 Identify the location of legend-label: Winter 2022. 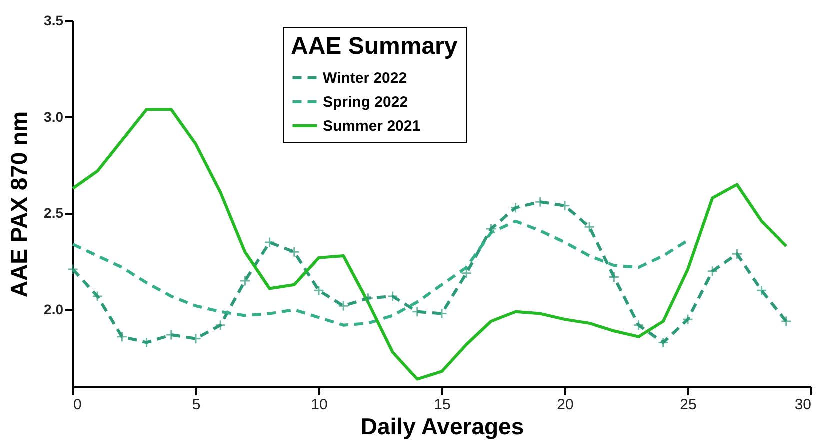
(365, 78).